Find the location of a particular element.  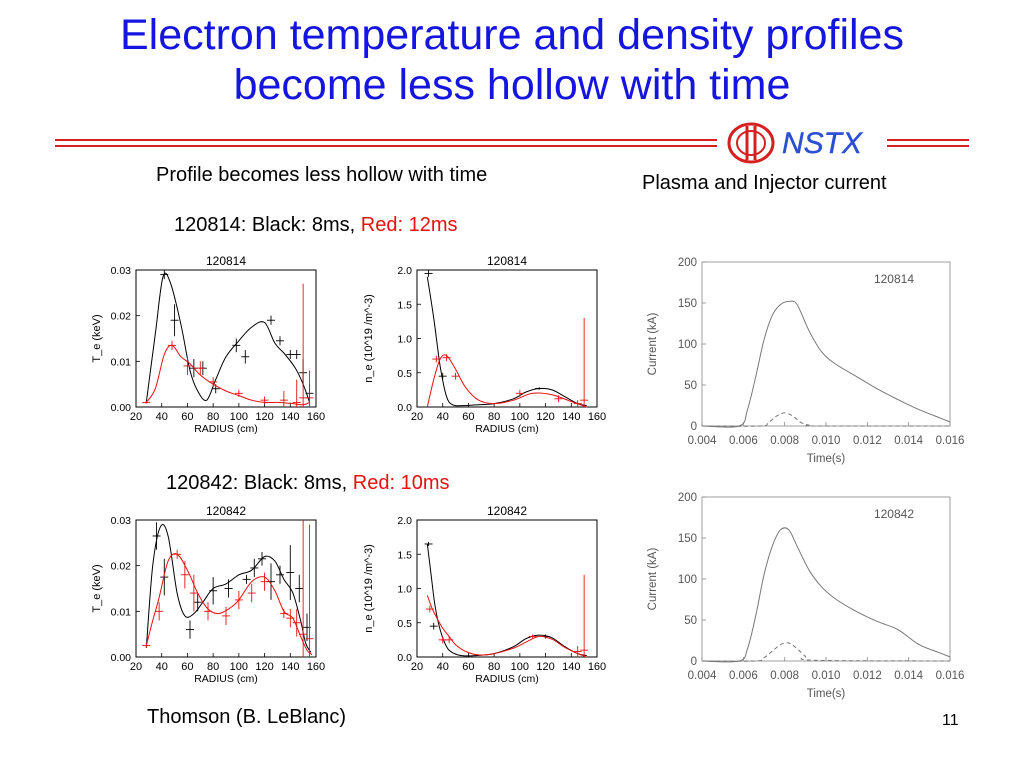

y-tick-label: 2.0 is located at coordinates (404, 521).